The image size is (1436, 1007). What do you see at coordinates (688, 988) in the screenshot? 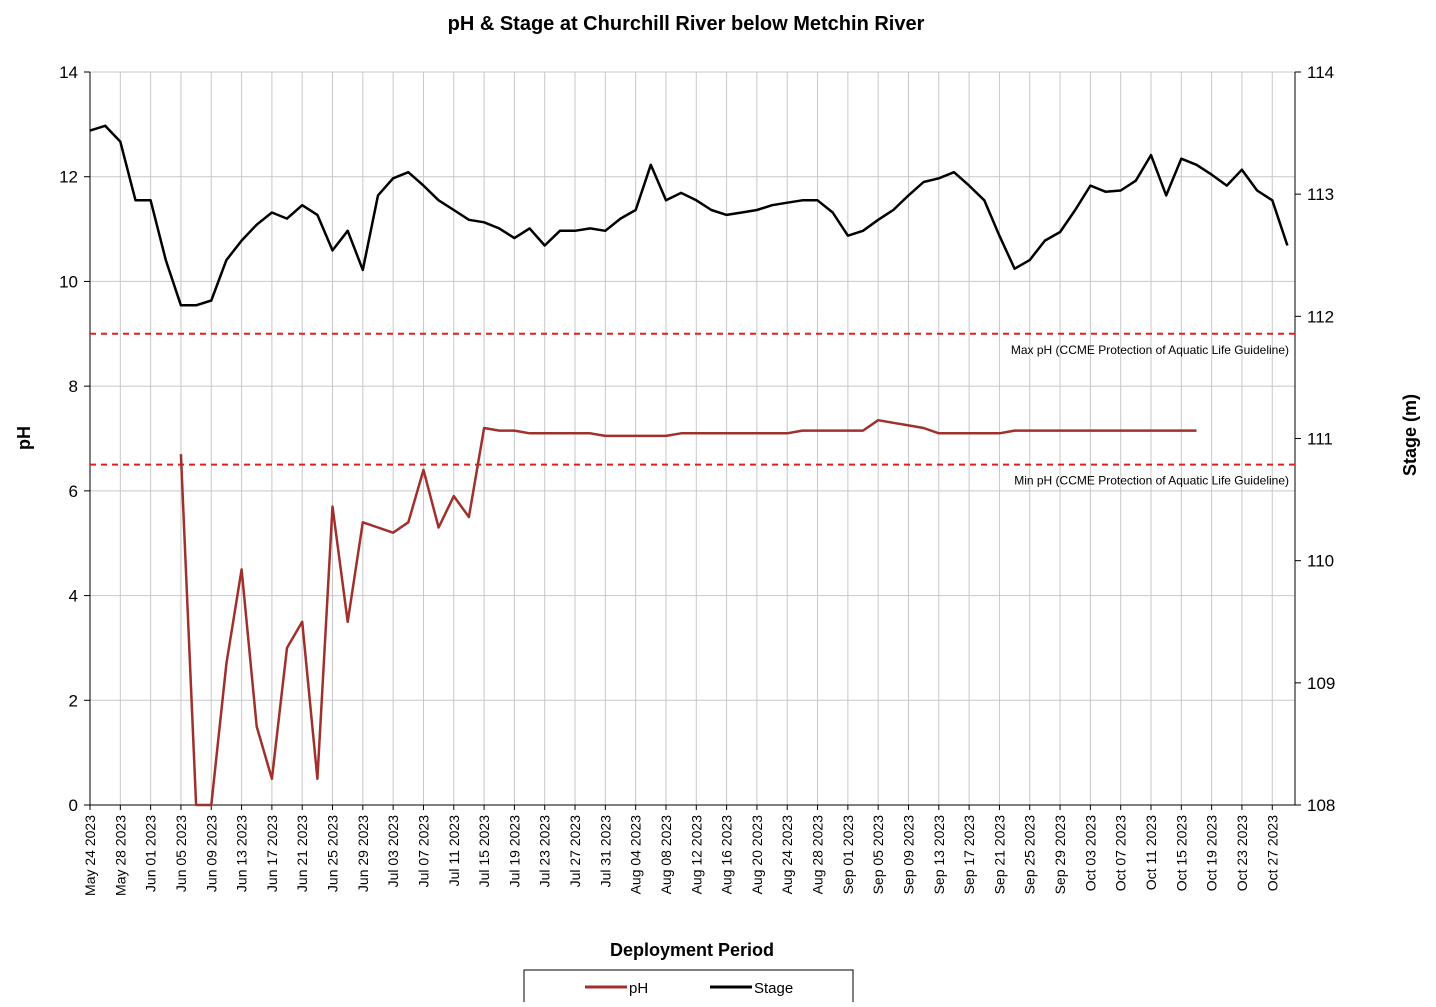
I see `legend-box` at bounding box center [688, 988].